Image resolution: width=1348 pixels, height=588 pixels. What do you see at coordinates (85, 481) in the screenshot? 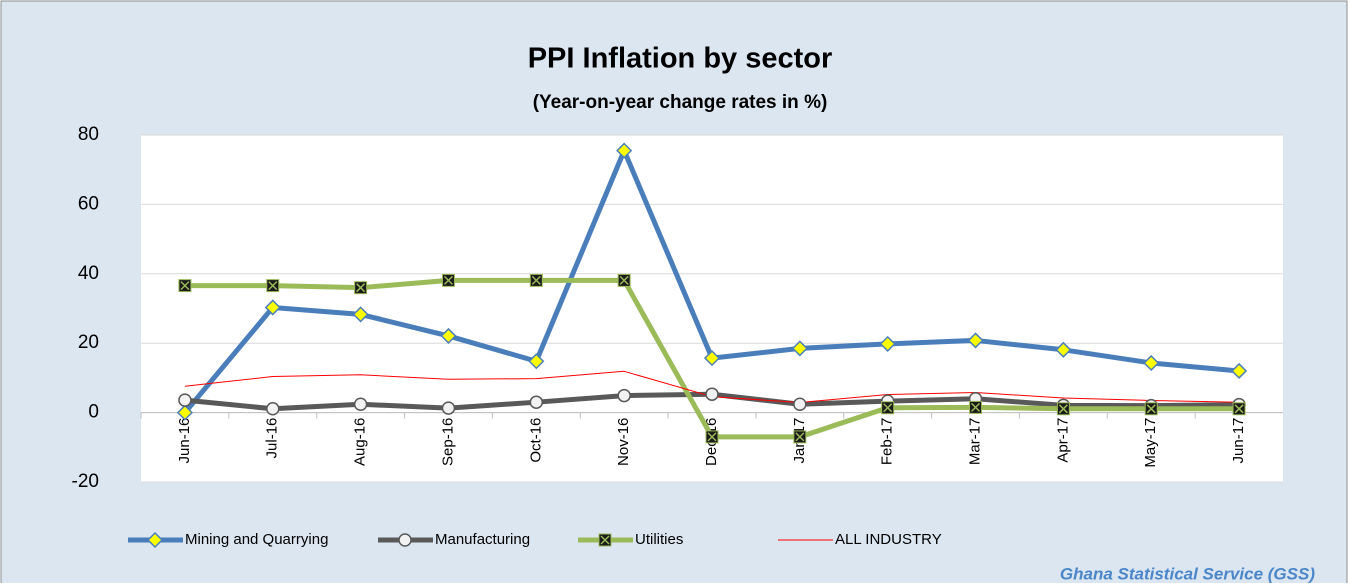
I see `y-tick-label: -20` at bounding box center [85, 481].